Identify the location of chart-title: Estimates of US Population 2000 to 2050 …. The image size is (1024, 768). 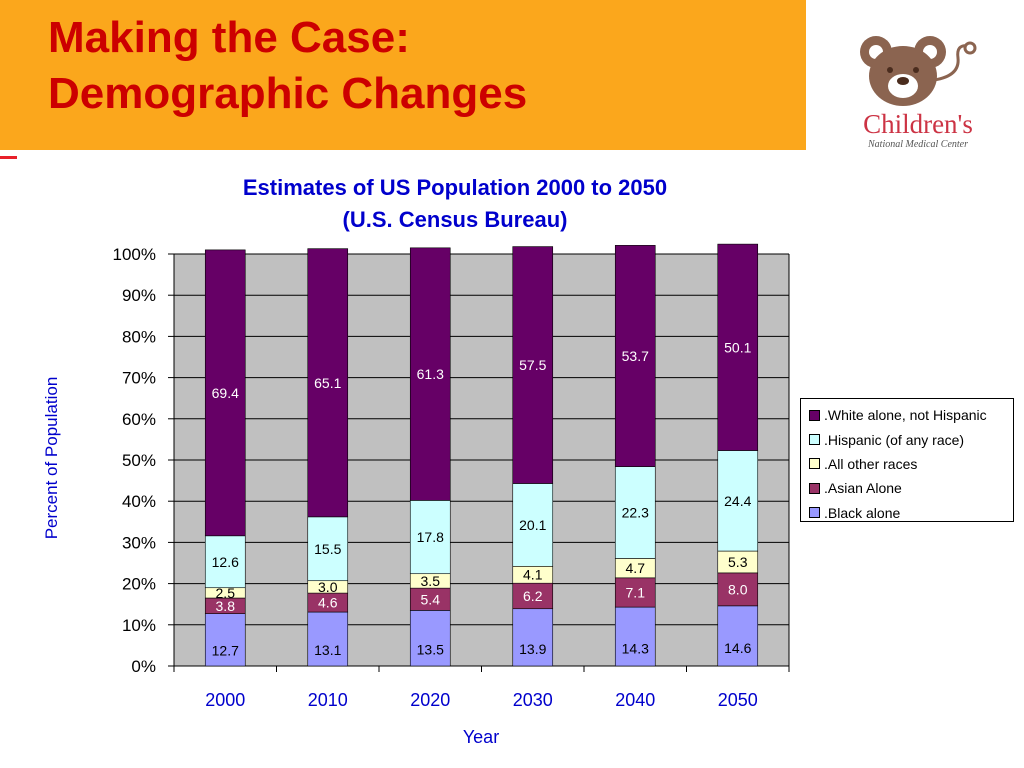
(455, 204).